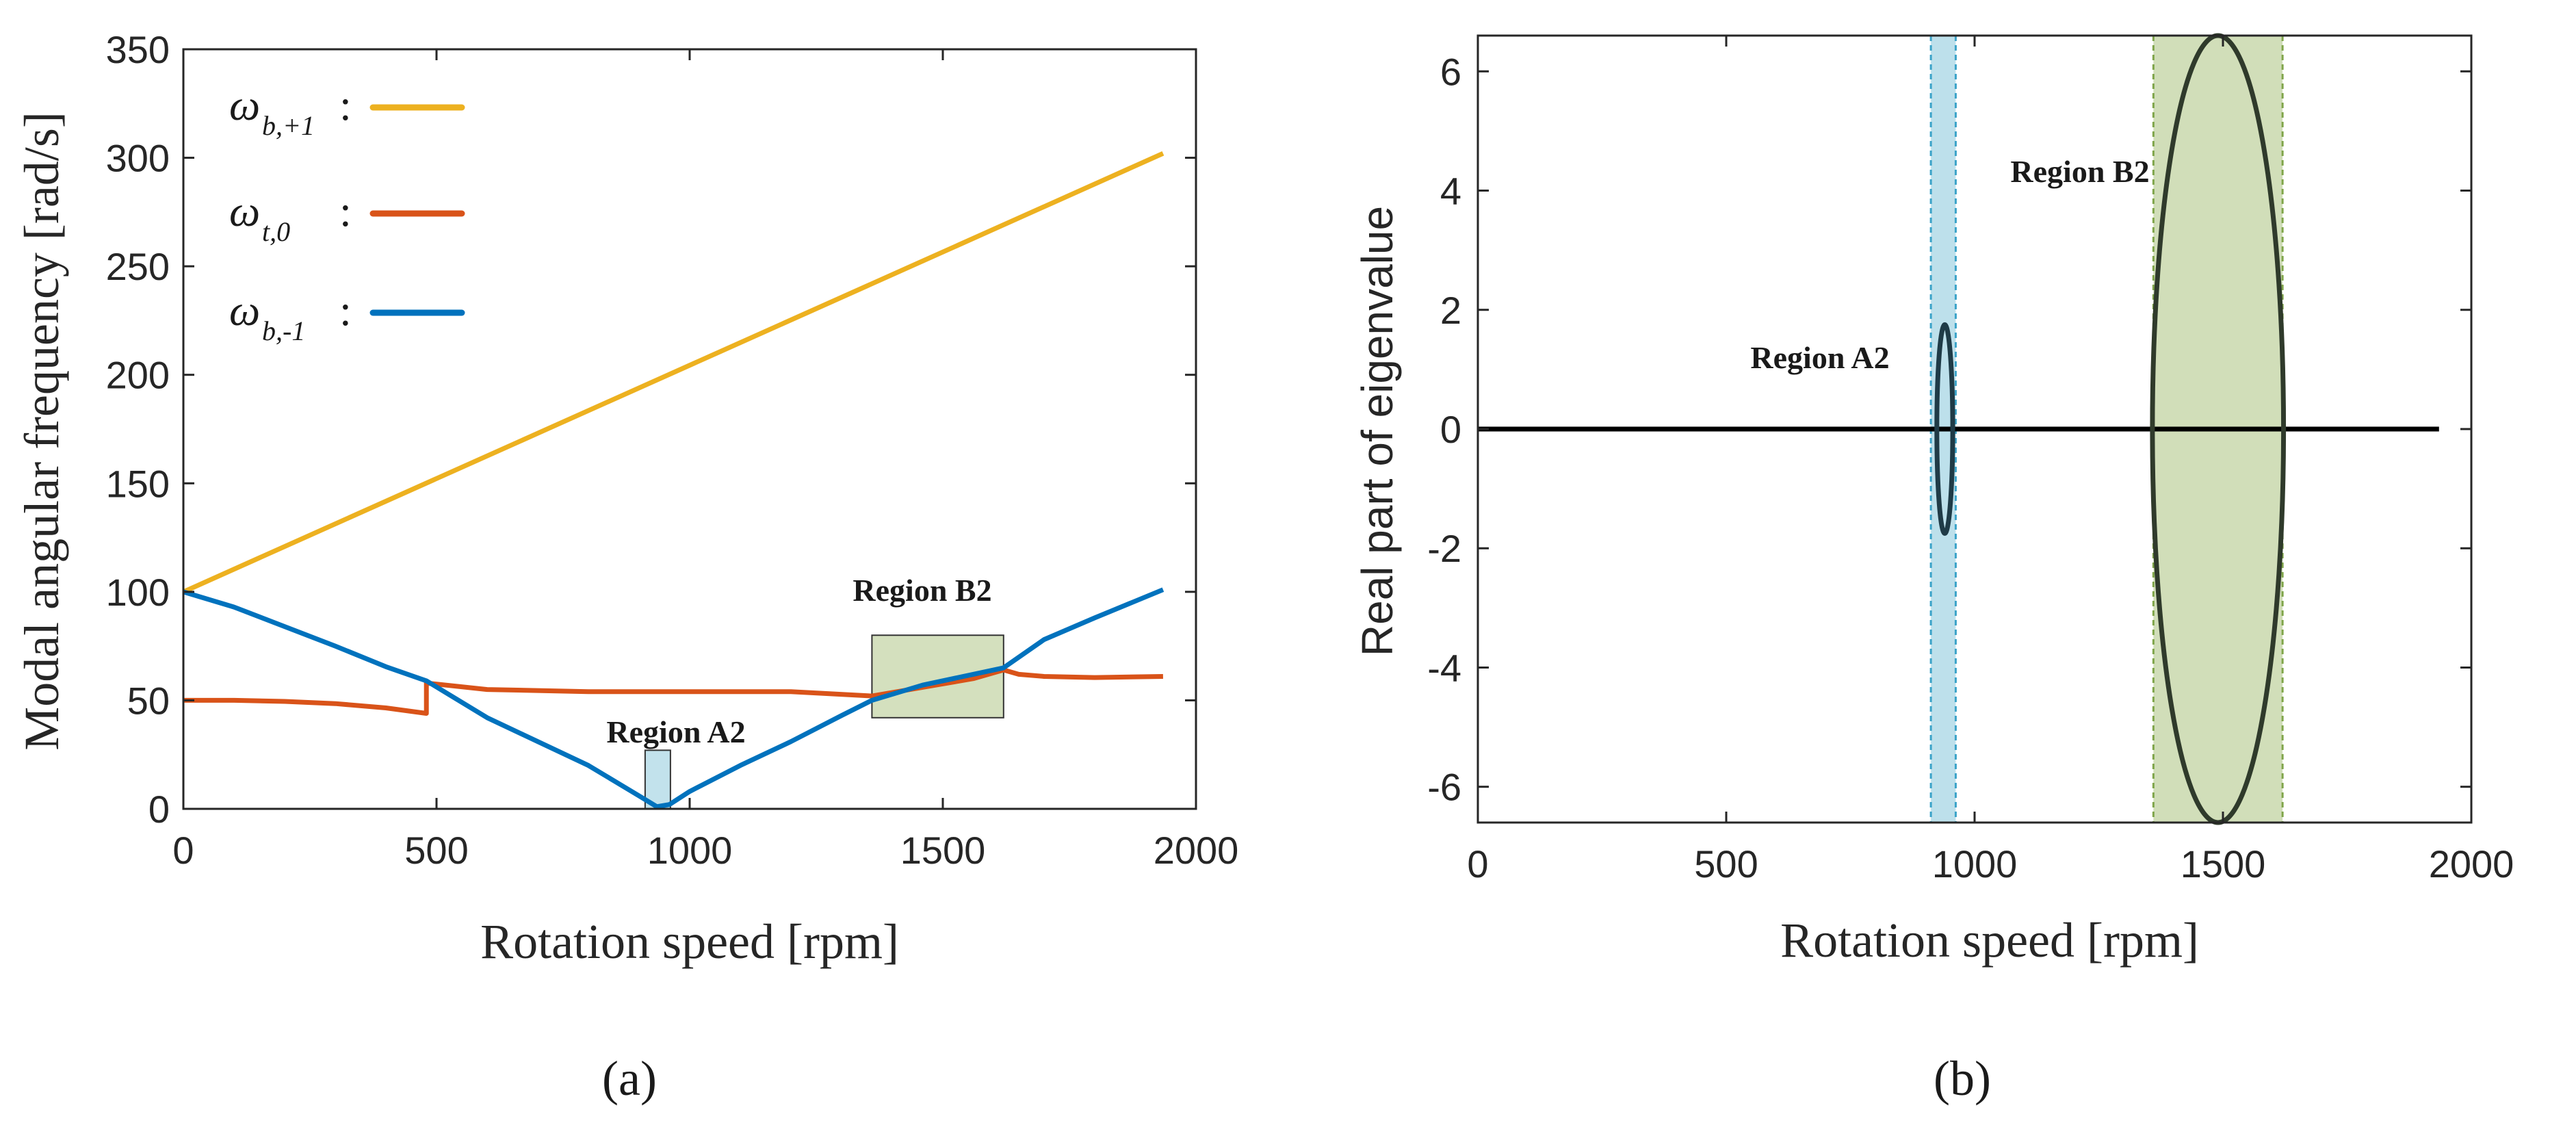  What do you see at coordinates (1450, 191) in the screenshot?
I see `b-y-tick-label: 4` at bounding box center [1450, 191].